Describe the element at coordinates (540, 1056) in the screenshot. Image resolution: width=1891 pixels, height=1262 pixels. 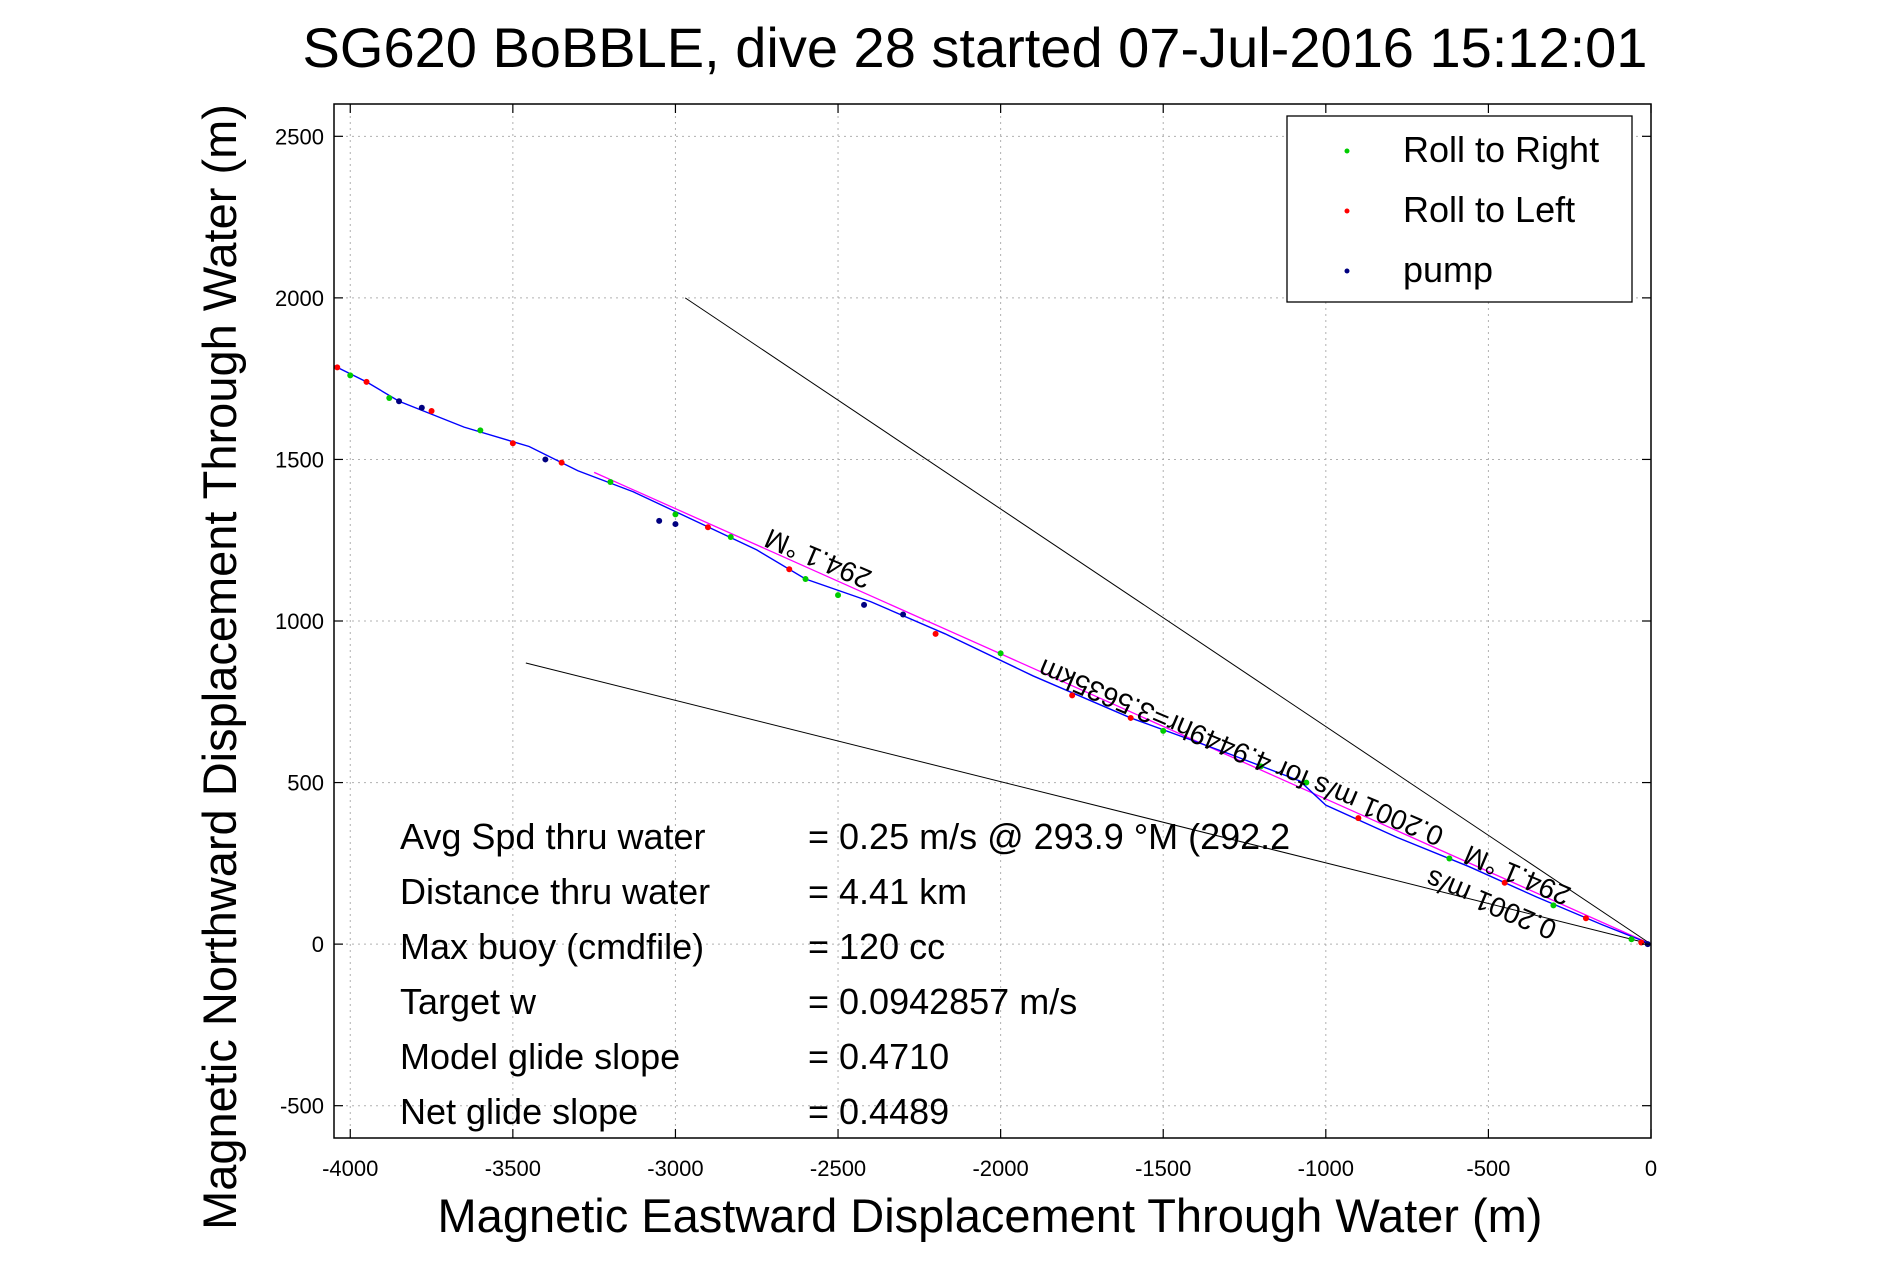
I see `stat-label: Model glide slope` at that location.